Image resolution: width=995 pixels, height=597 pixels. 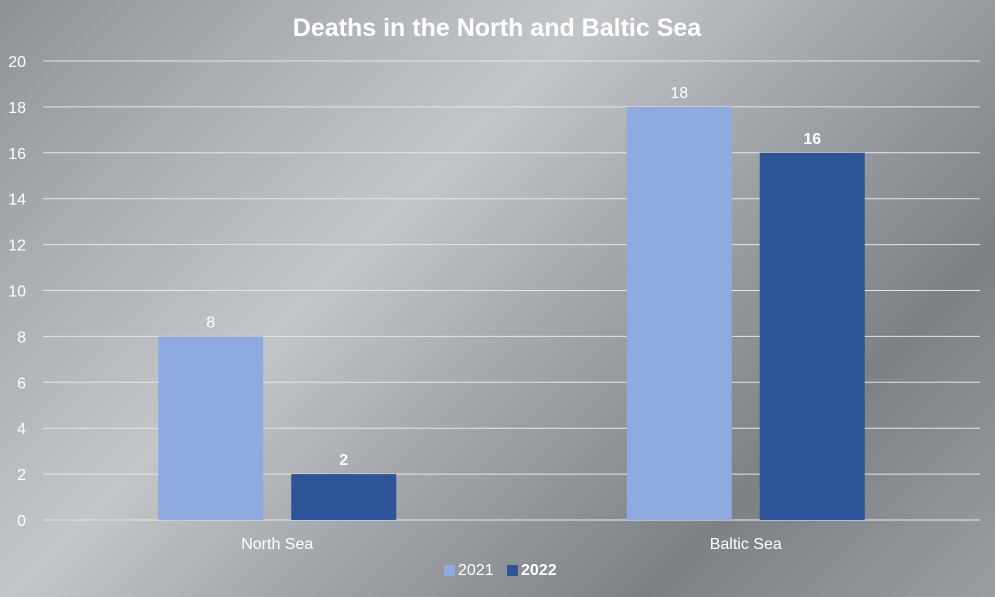 I want to click on y-tick-label: 8, so click(x=21, y=337).